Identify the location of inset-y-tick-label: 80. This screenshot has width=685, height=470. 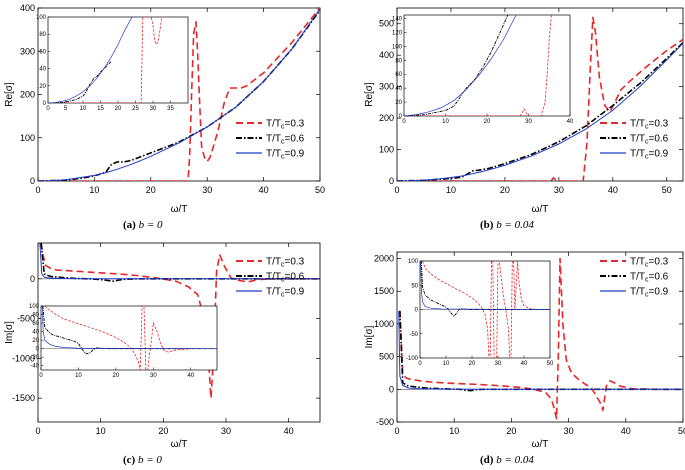
(35, 316).